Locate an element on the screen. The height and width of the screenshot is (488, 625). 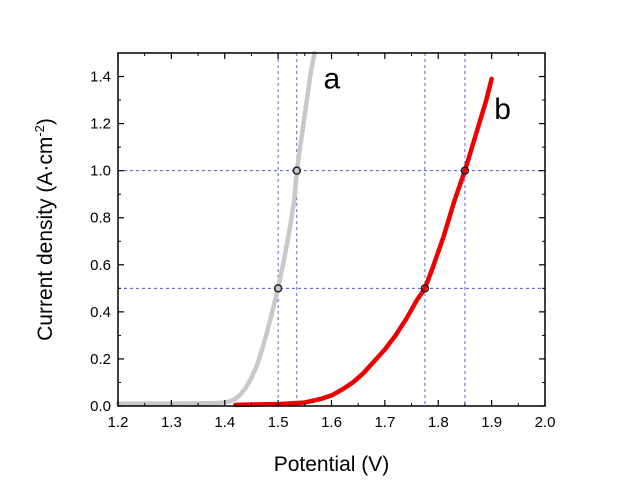
y-tick-label: 1.4 is located at coordinates (100, 77).